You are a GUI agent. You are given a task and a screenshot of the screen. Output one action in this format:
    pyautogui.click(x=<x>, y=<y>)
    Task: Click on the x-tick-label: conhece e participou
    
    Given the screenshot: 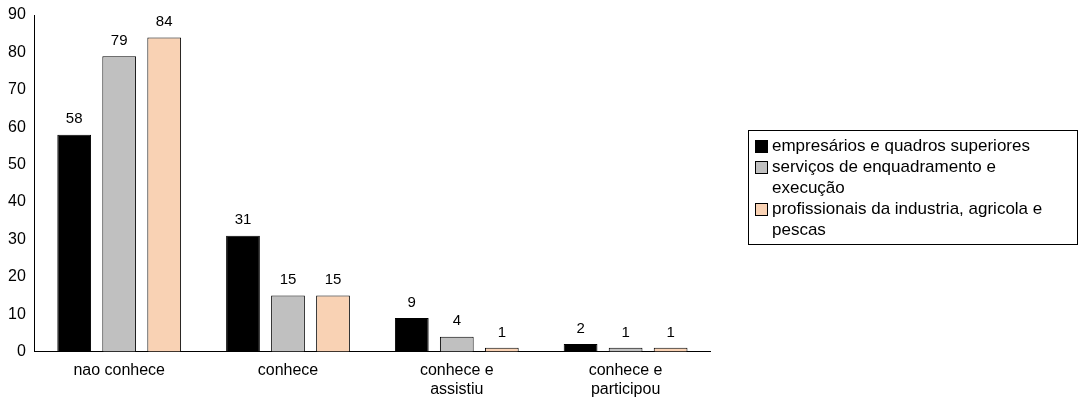 What is the action you would take?
    pyautogui.click(x=625, y=378)
    